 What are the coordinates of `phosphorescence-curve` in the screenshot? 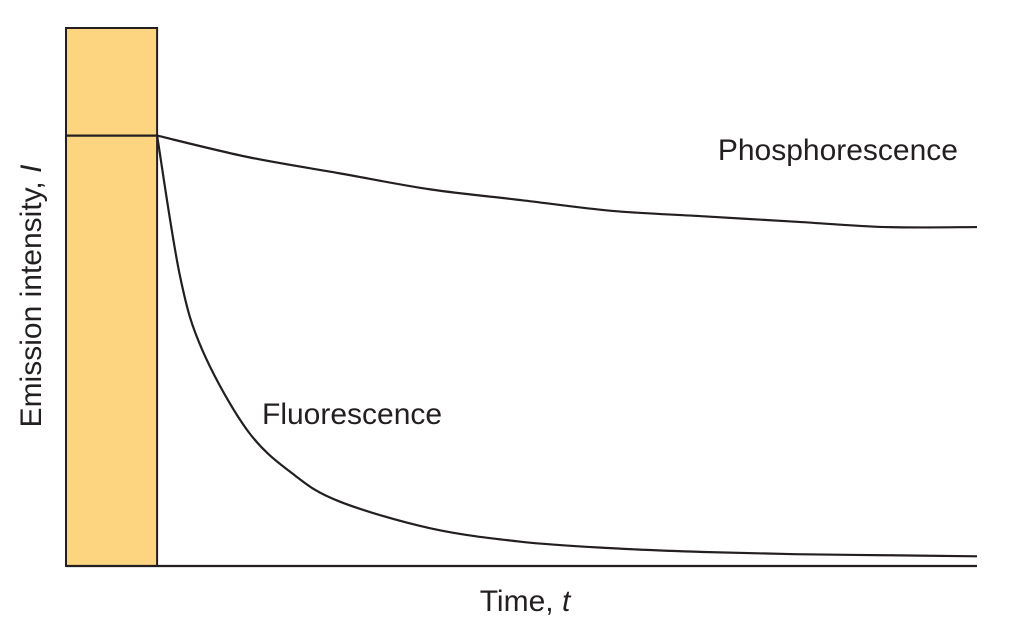 It's located at (567, 181).